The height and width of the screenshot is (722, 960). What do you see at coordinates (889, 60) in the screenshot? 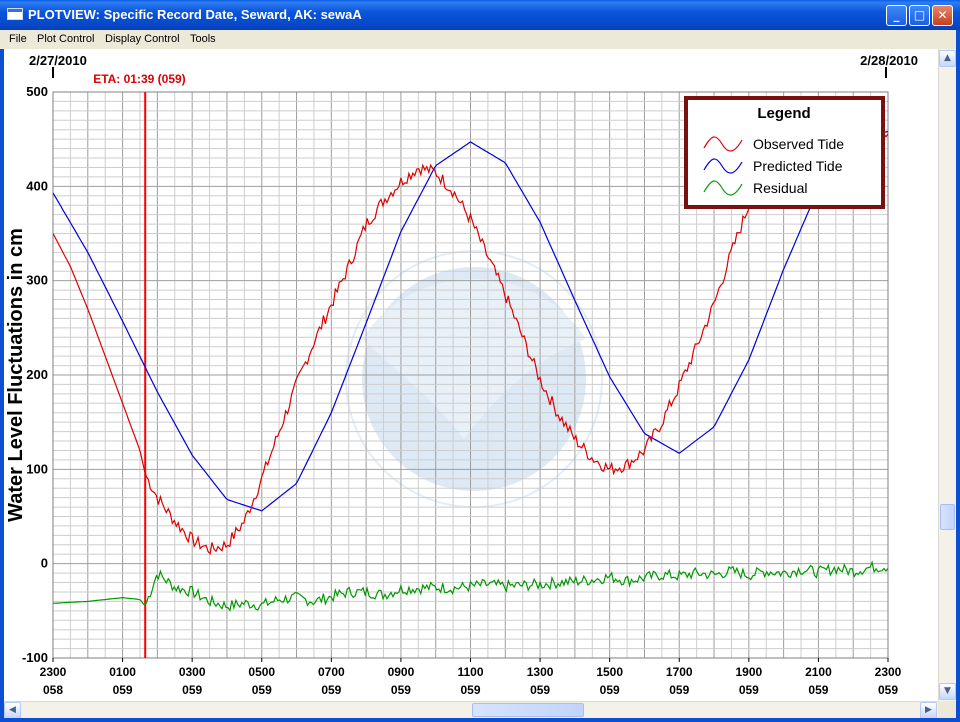
I see `end-date-label: 2/28/2010` at bounding box center [889, 60].